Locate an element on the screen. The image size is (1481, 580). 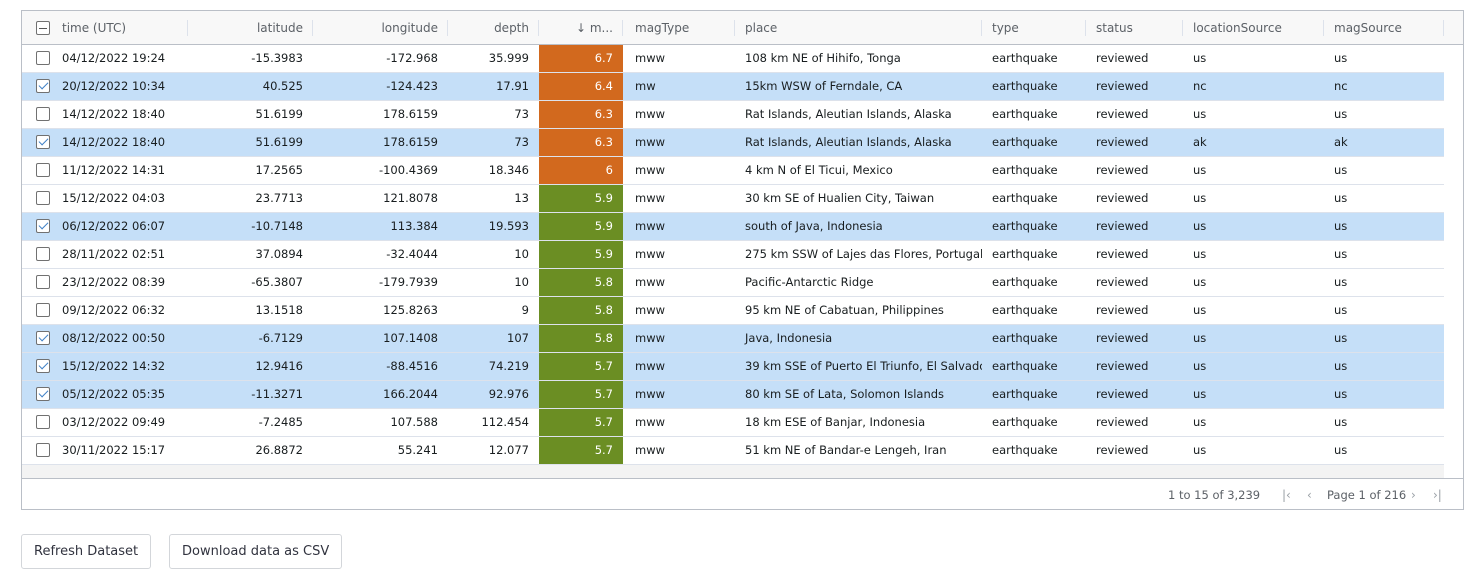
cell-time: 14/12/2022 18:40 is located at coordinates (114, 114).